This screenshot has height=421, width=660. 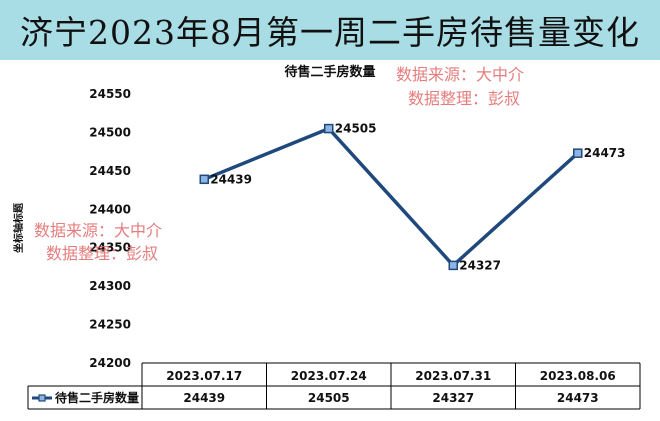 What do you see at coordinates (42, 398) in the screenshot?
I see `legend-marker-swatch` at bounding box center [42, 398].